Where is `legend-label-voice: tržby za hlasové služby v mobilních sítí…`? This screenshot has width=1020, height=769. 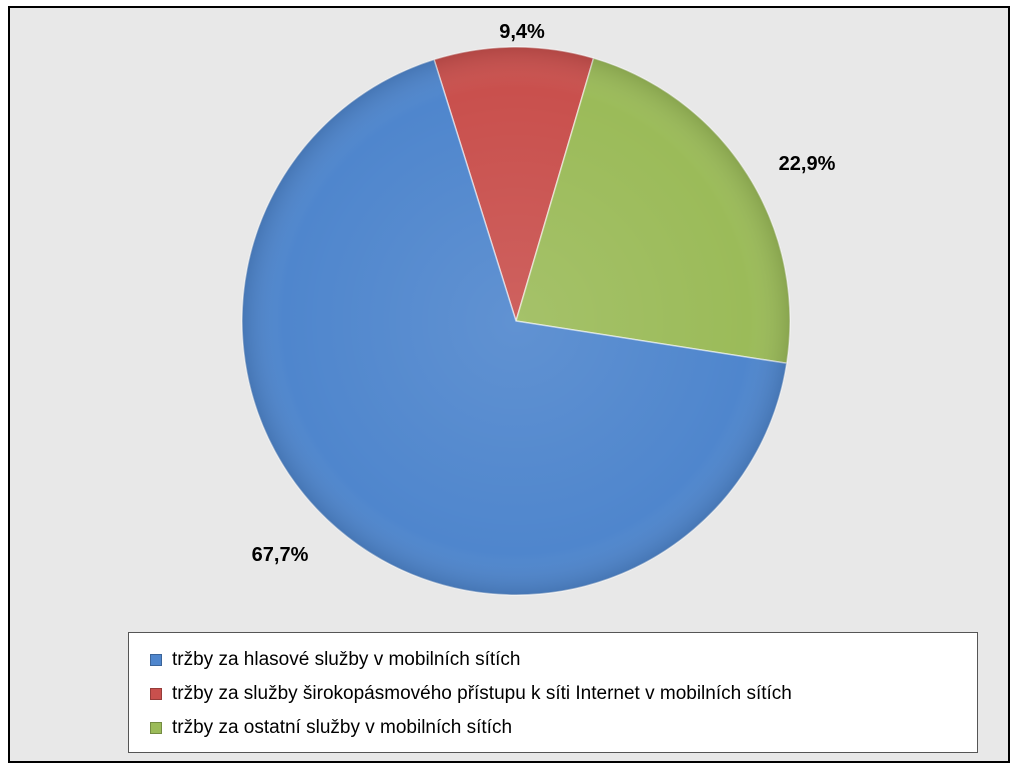 legend-label-voice: tržby za hlasové služby v mobilních sítí… is located at coordinates (346, 659).